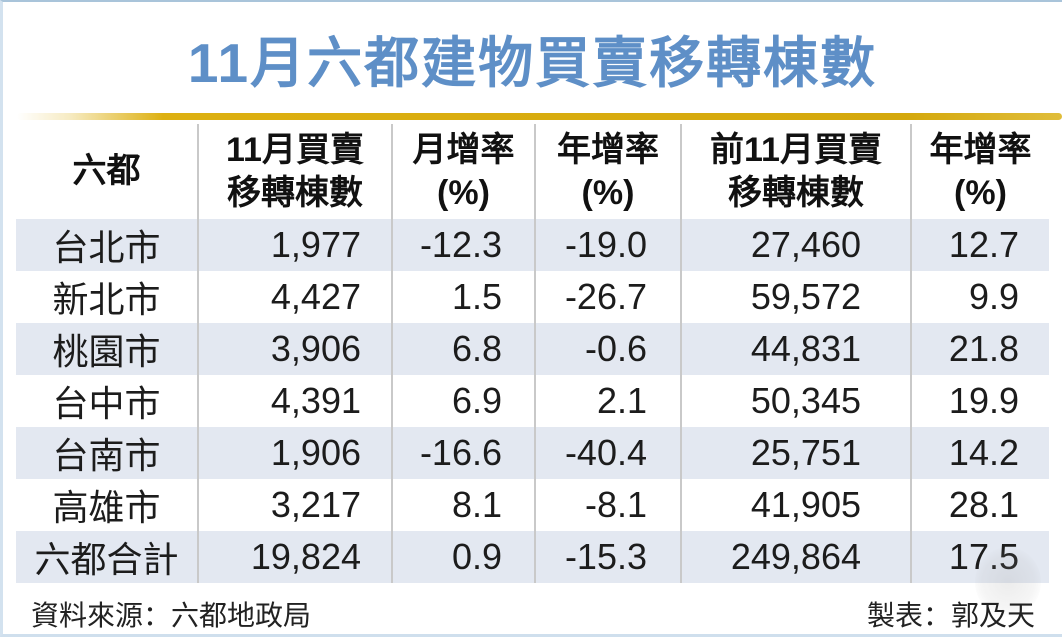 This screenshot has height=637, width=1062. What do you see at coordinates (950, 615) in the screenshot?
I see `credit-label: 製表：郭及天` at bounding box center [950, 615].